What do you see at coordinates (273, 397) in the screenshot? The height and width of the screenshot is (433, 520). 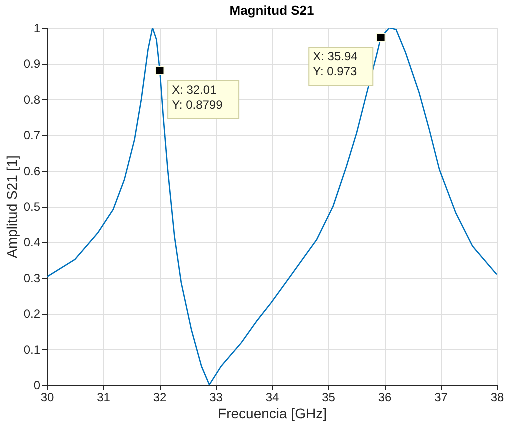 I see `x-tick-label: 34` at bounding box center [273, 397].